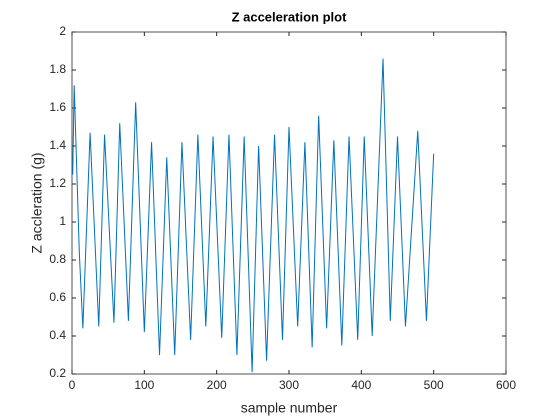 This screenshot has height=420, width=560. I want to click on y-tick-label: 0.8, so click(57, 259).